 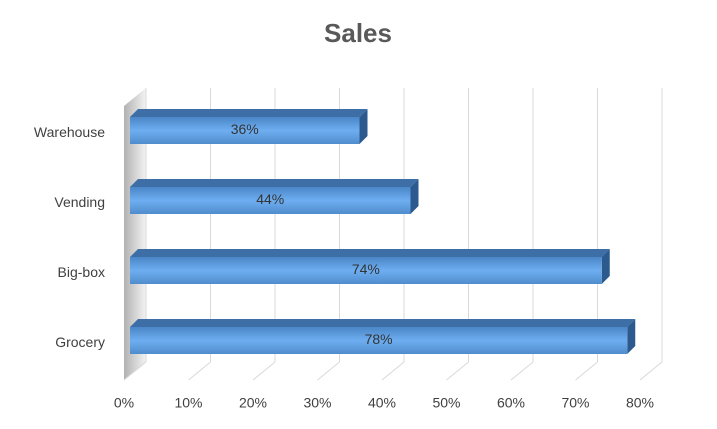 What do you see at coordinates (511, 403) in the screenshot?
I see `x-tick-label: 60%` at bounding box center [511, 403].